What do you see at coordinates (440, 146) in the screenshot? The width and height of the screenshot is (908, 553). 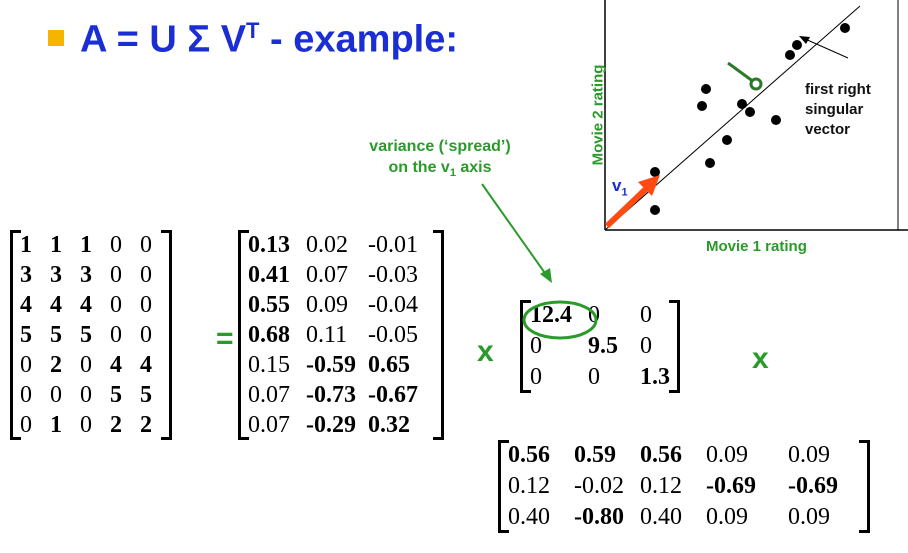 I see `annotation-line-1: variance (‘spread’)` at bounding box center [440, 146].